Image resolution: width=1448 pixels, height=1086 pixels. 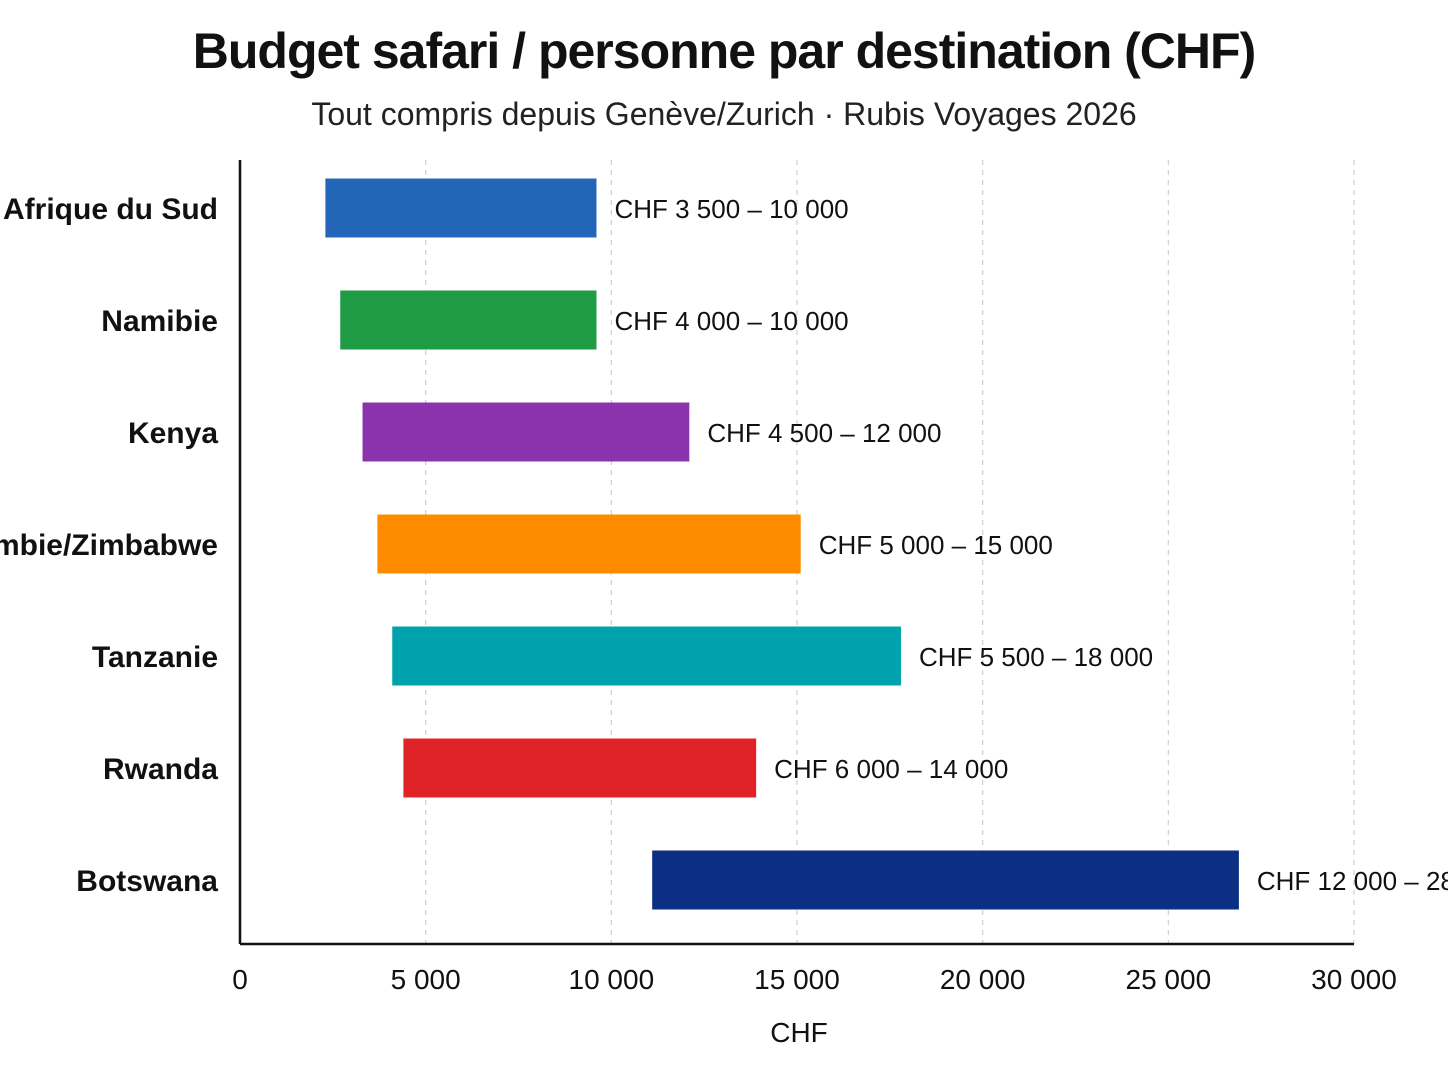 I want to click on category-label: Afrique du Sud, so click(x=110, y=209).